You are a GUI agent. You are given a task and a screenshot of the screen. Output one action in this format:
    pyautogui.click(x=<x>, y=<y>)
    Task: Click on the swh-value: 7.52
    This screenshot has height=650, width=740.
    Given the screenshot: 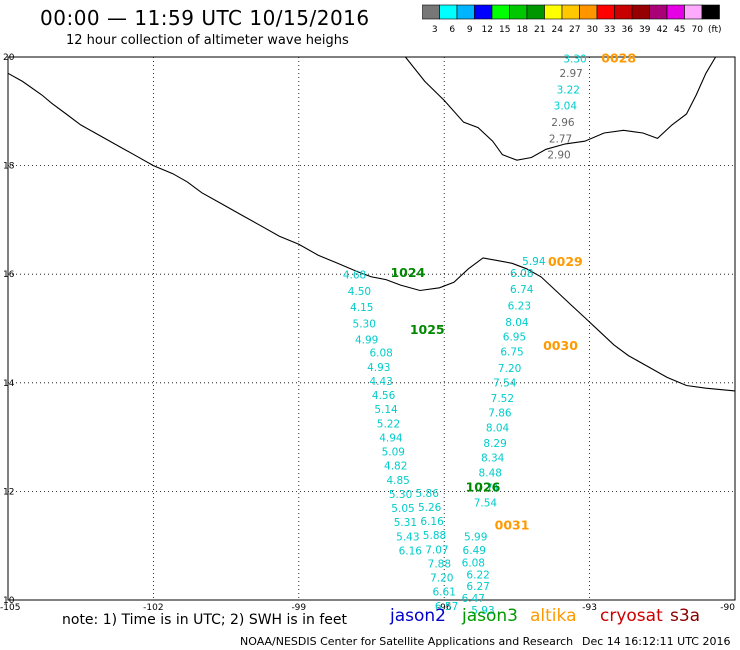 What is the action you would take?
    pyautogui.click(x=502, y=399)
    